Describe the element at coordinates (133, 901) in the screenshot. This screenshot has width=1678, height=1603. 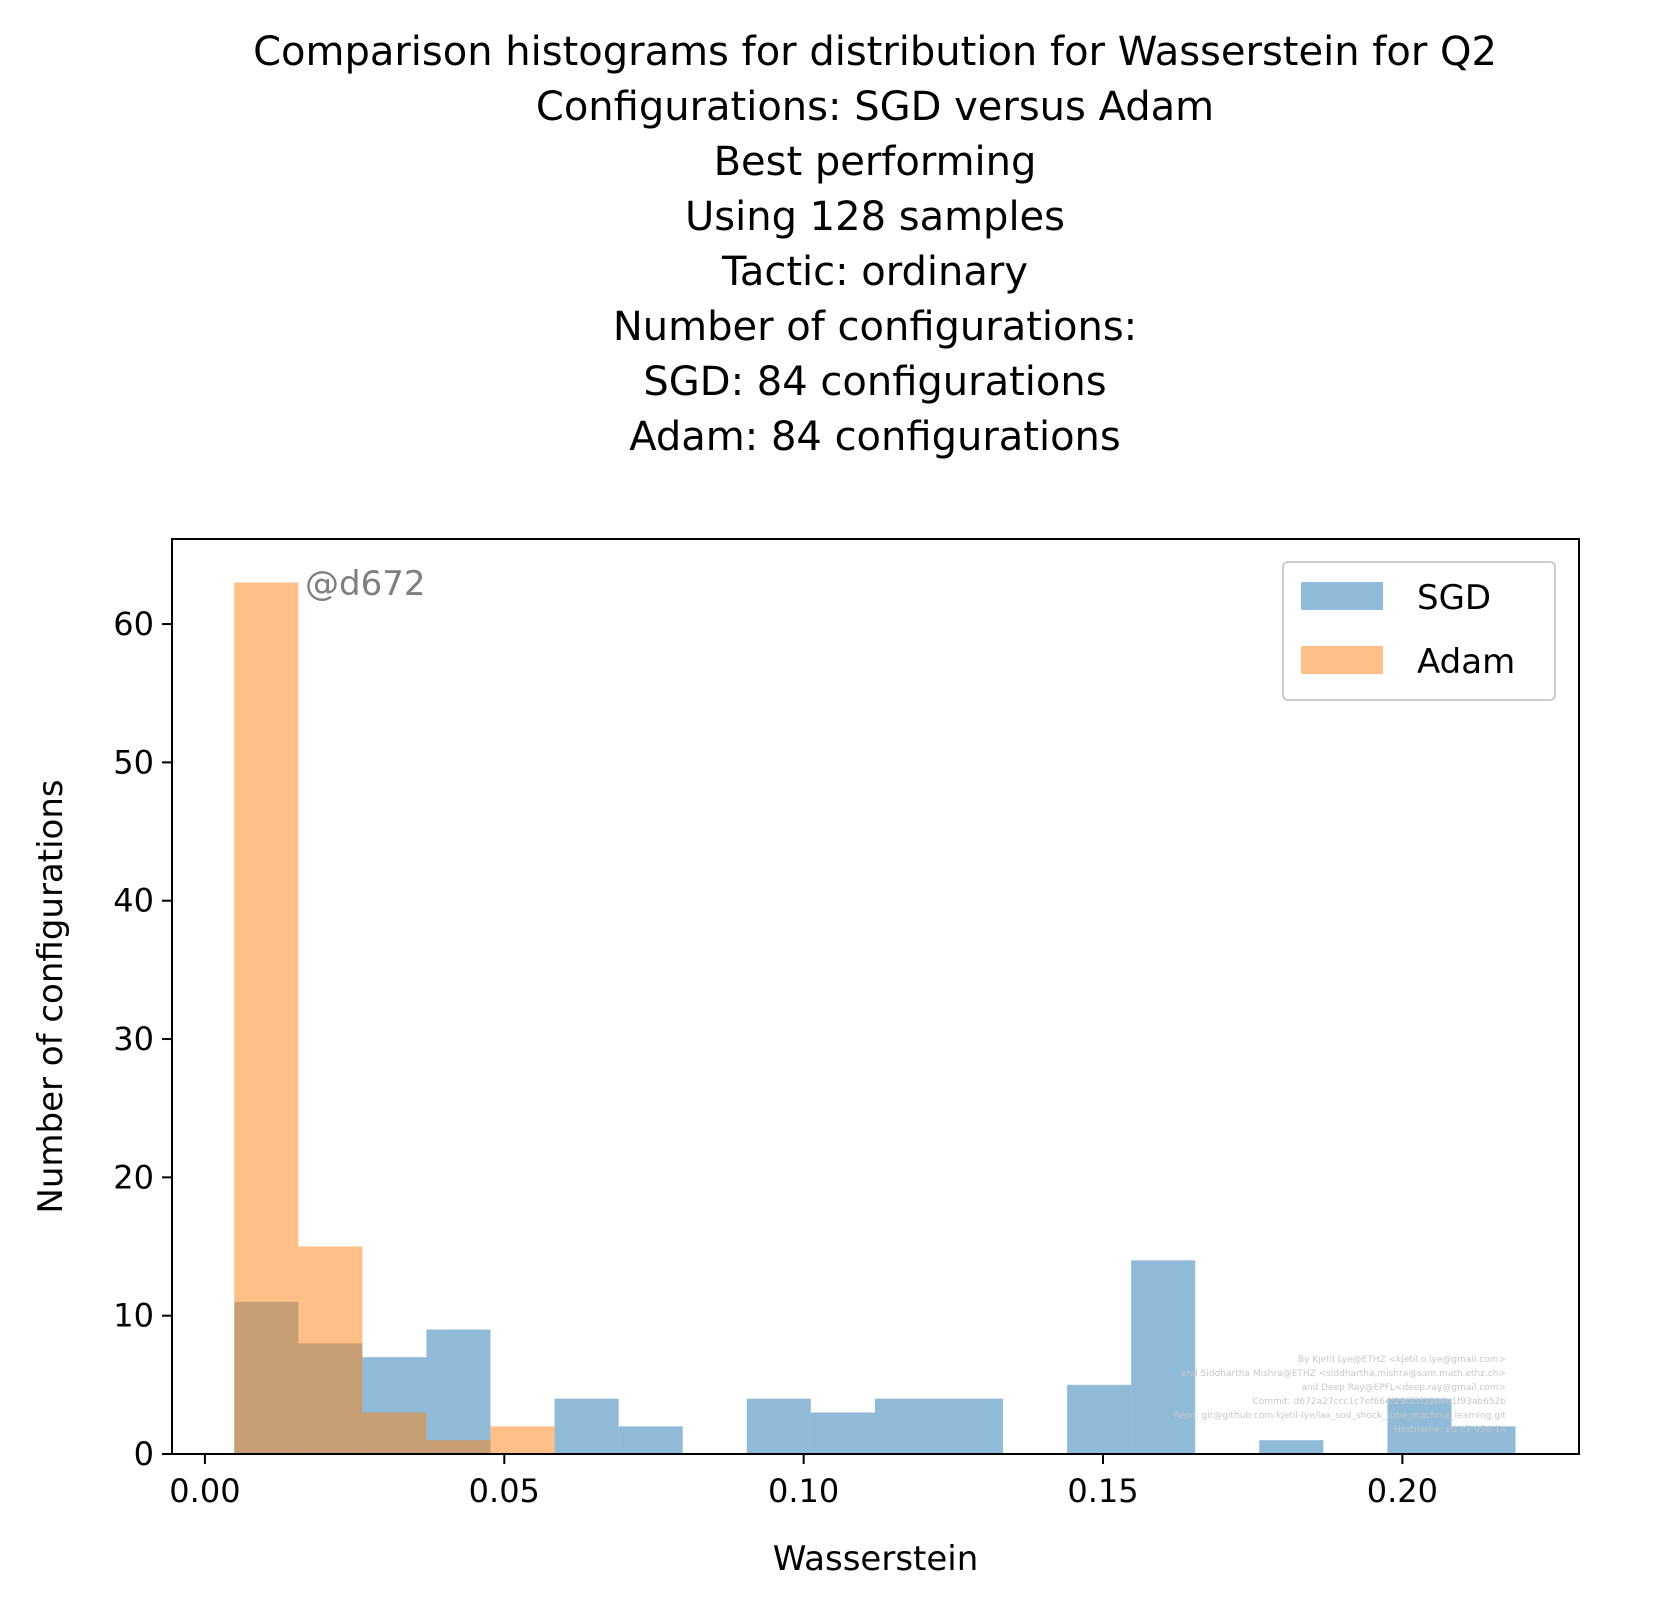
I see `y-tick-label: 40` at that location.